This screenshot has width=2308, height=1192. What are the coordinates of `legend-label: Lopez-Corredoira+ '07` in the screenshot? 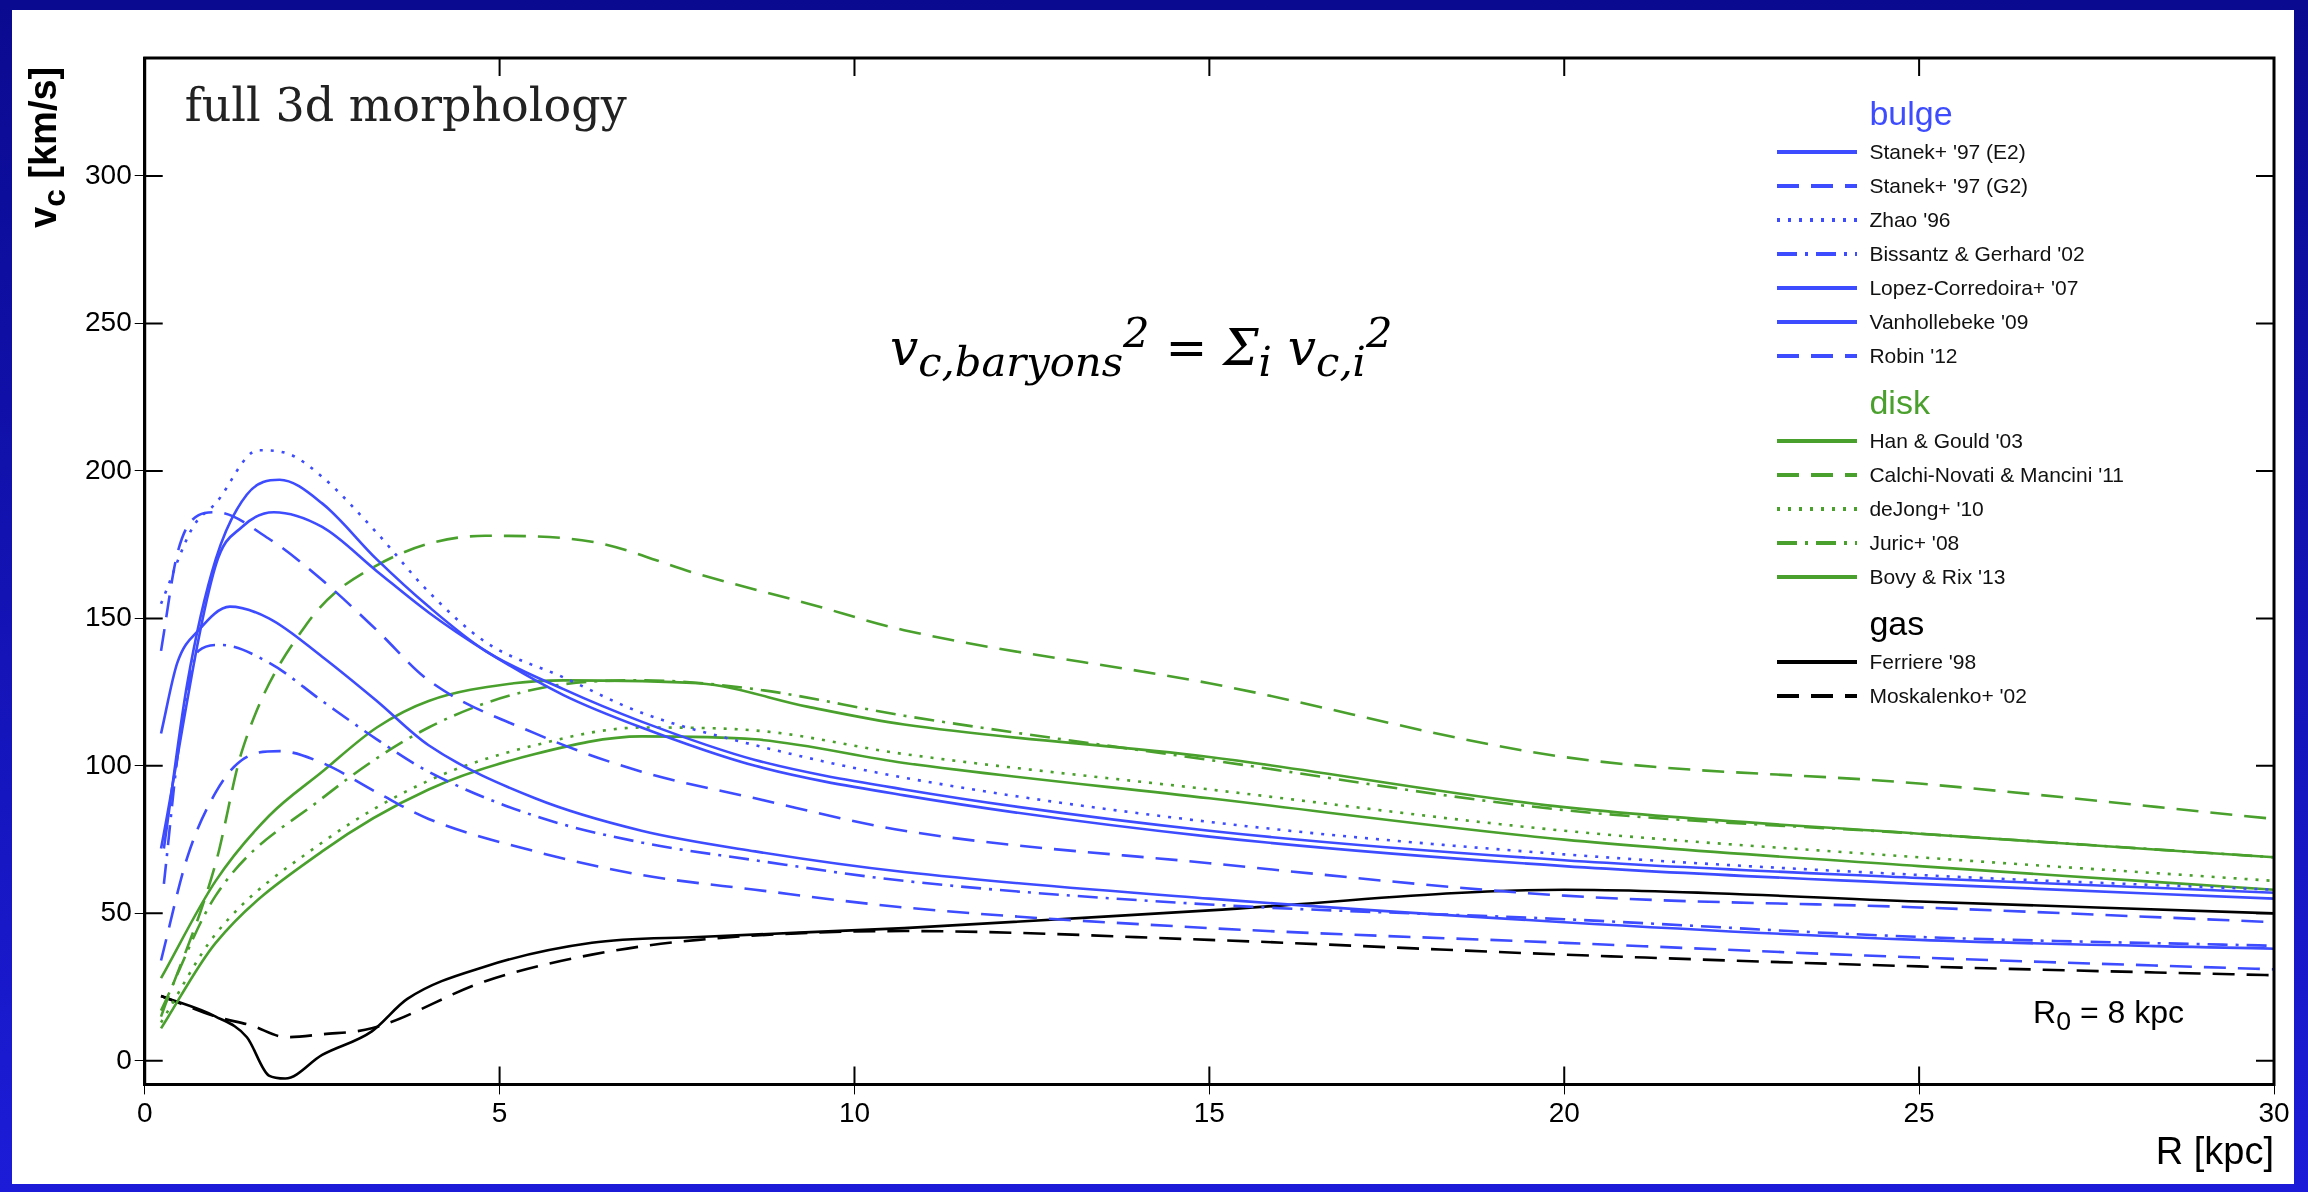 It's located at (1974, 288).